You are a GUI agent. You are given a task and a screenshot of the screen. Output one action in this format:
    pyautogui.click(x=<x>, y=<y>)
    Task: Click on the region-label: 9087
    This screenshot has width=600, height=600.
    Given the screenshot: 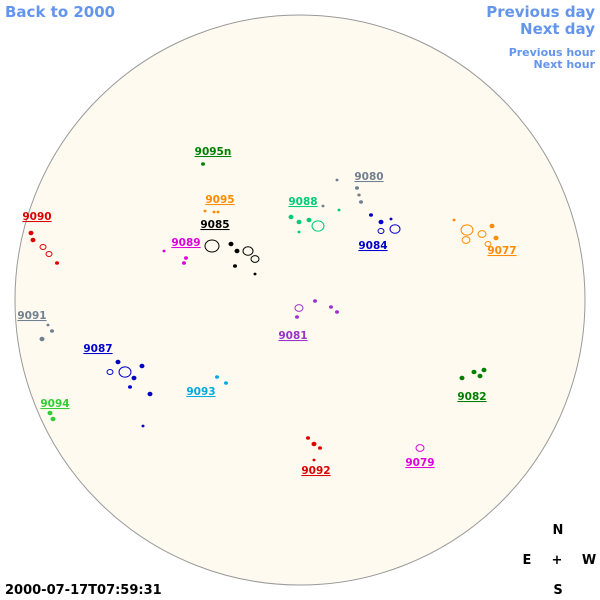 What is the action you would take?
    pyautogui.click(x=97, y=349)
    